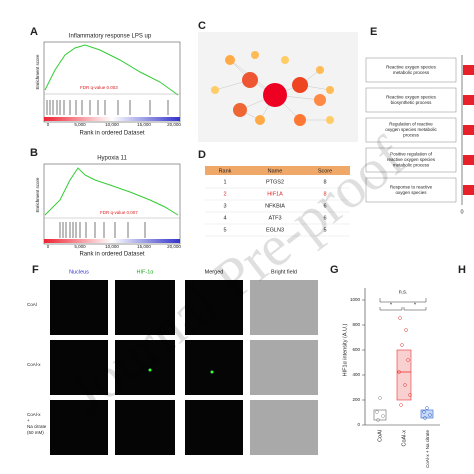 The height and width of the screenshot is (474, 474). I want to click on x-tick-label: 10,000, so click(112, 246).